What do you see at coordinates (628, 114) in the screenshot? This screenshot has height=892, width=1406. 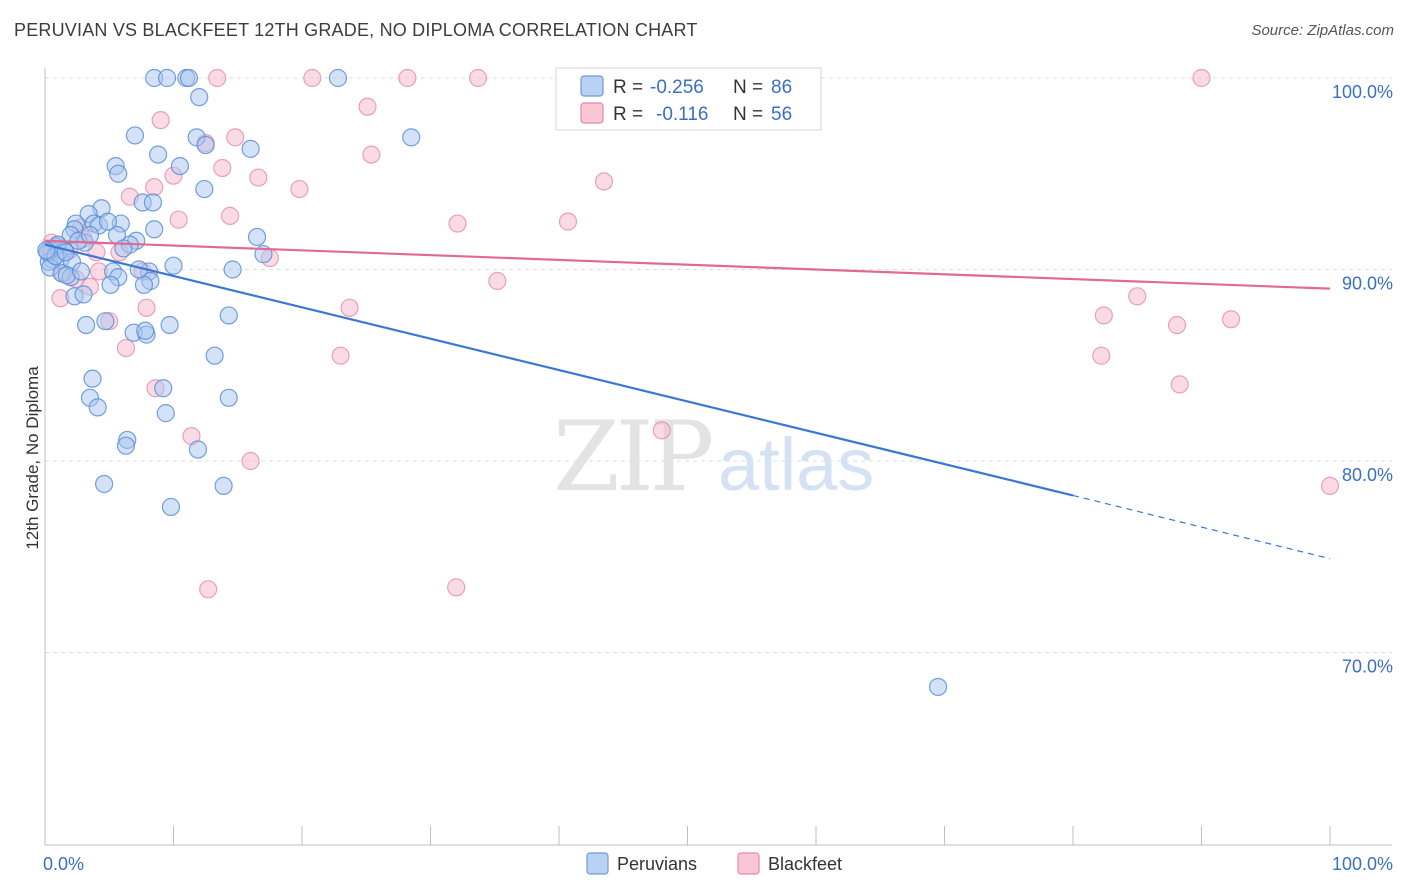 I see `legend-r-label-2: R =` at bounding box center [628, 114].